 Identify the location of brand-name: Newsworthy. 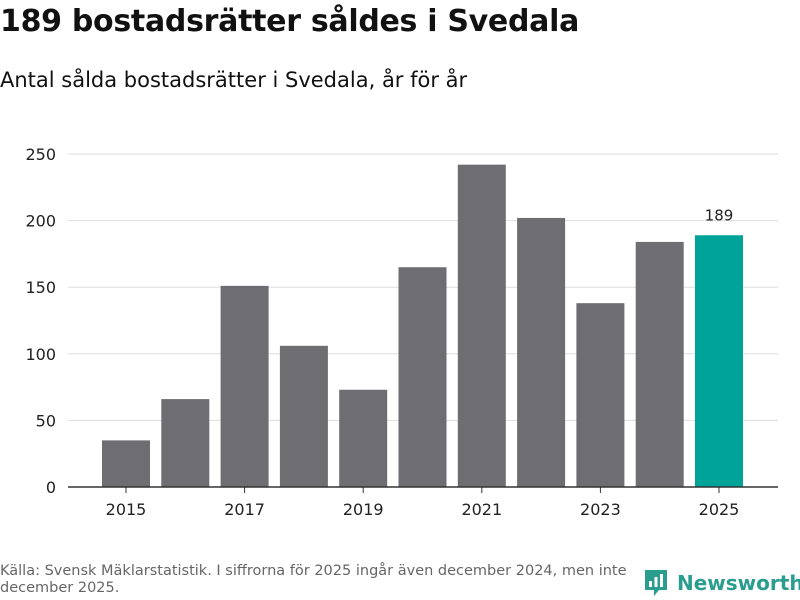
(738, 583).